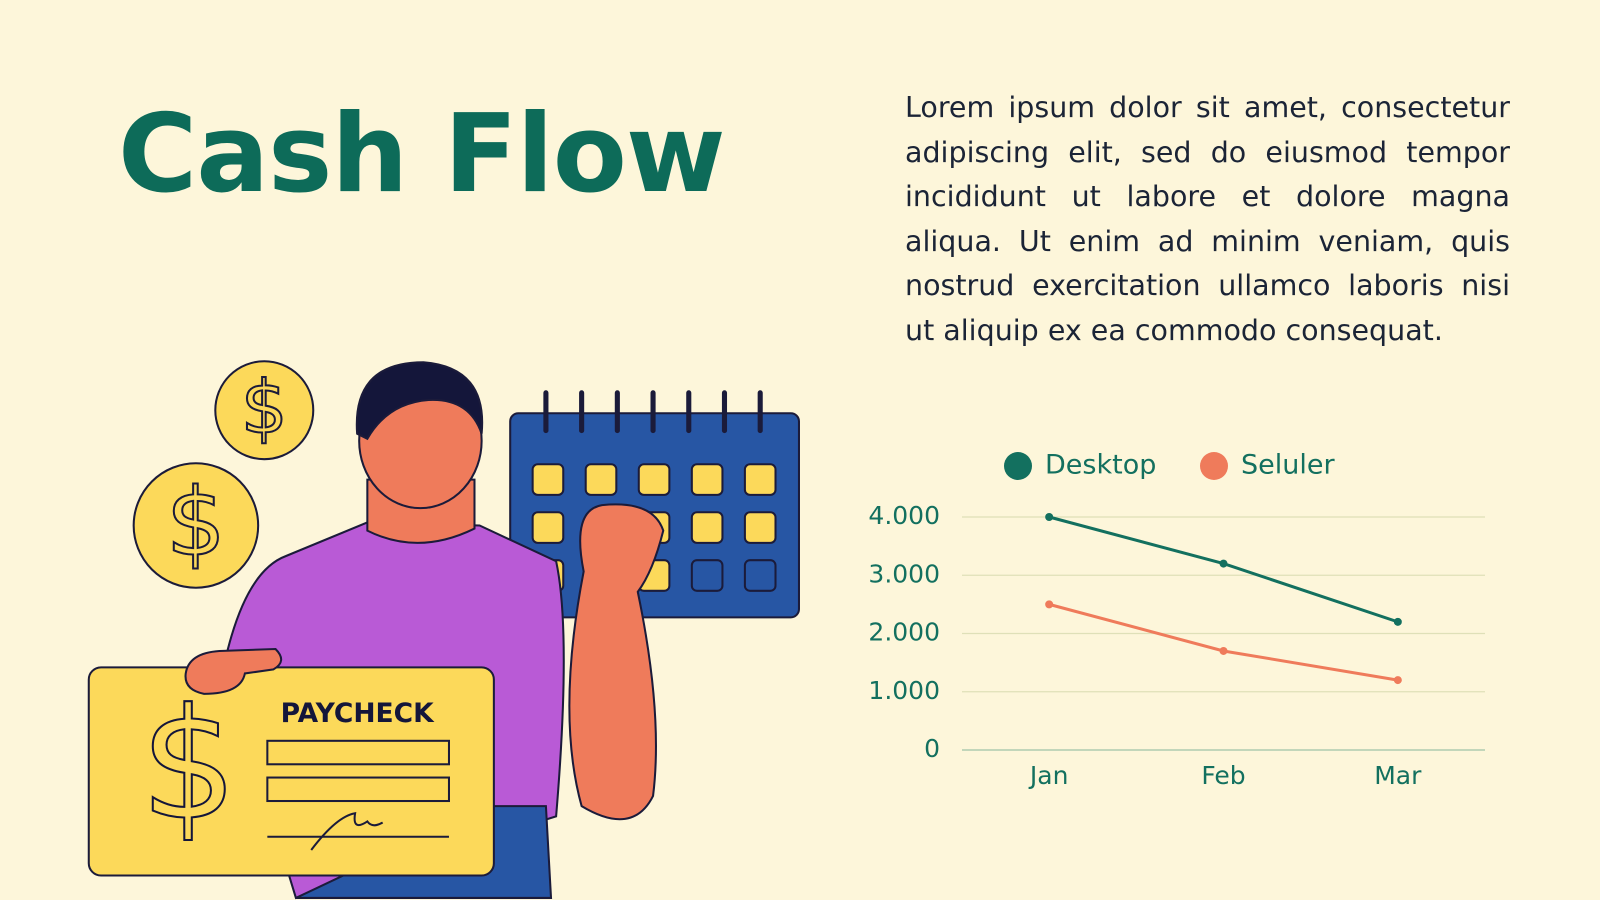 This screenshot has width=1600, height=900. What do you see at coordinates (291, 771) in the screenshot?
I see `paycheck` at bounding box center [291, 771].